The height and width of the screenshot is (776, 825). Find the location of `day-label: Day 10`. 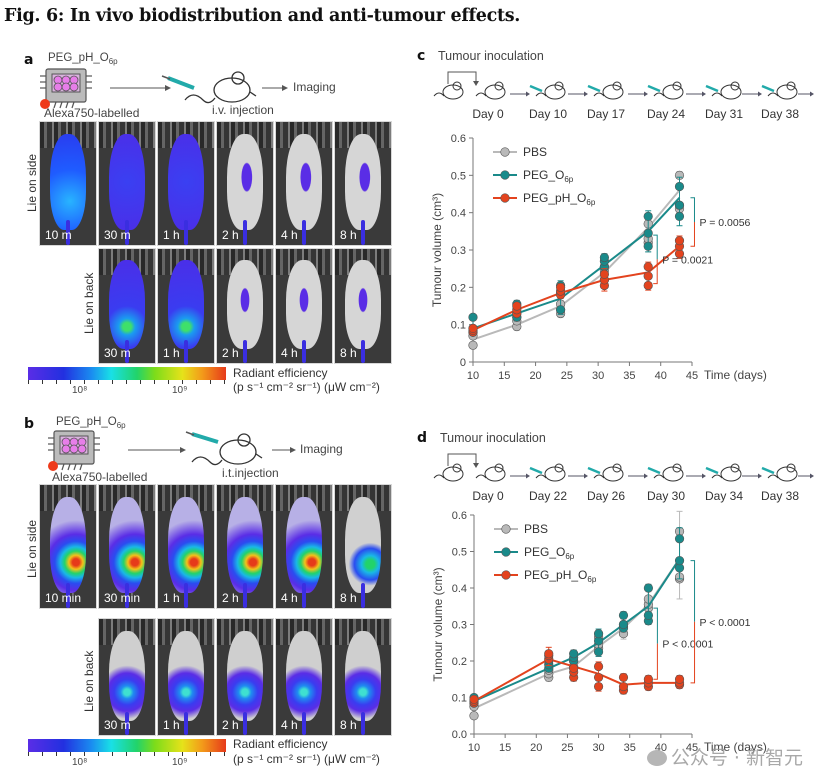

day-label: Day 10 is located at coordinates (548, 114).